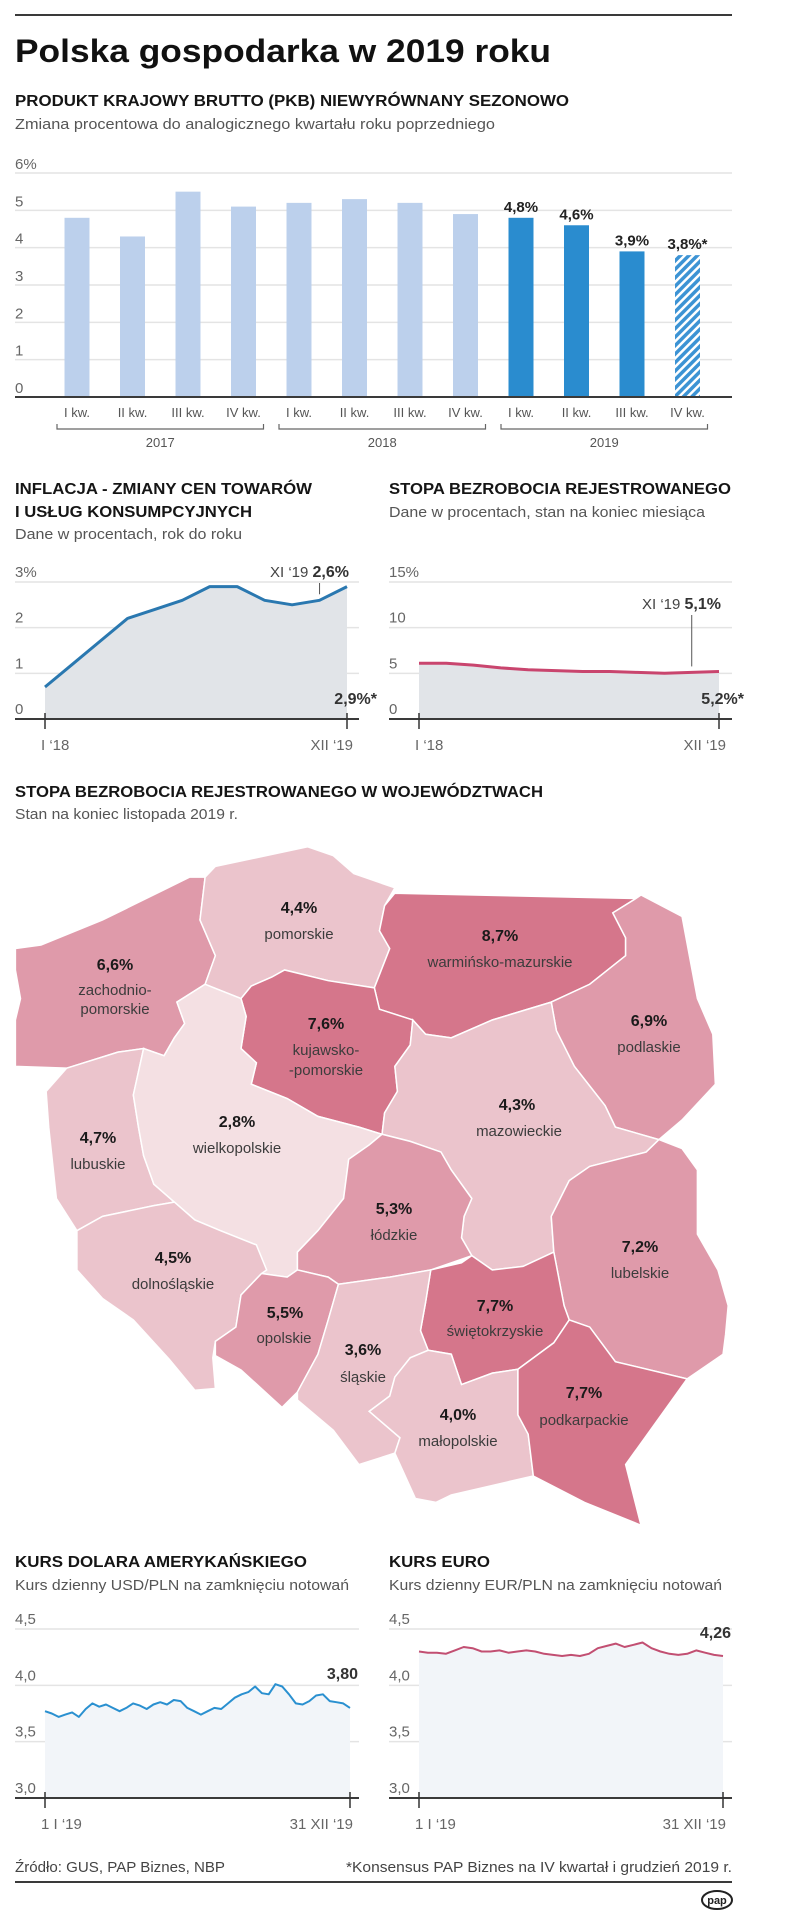  What do you see at coordinates (363, 1377) in the screenshot?
I see `name-slaskie: śląskie` at bounding box center [363, 1377].